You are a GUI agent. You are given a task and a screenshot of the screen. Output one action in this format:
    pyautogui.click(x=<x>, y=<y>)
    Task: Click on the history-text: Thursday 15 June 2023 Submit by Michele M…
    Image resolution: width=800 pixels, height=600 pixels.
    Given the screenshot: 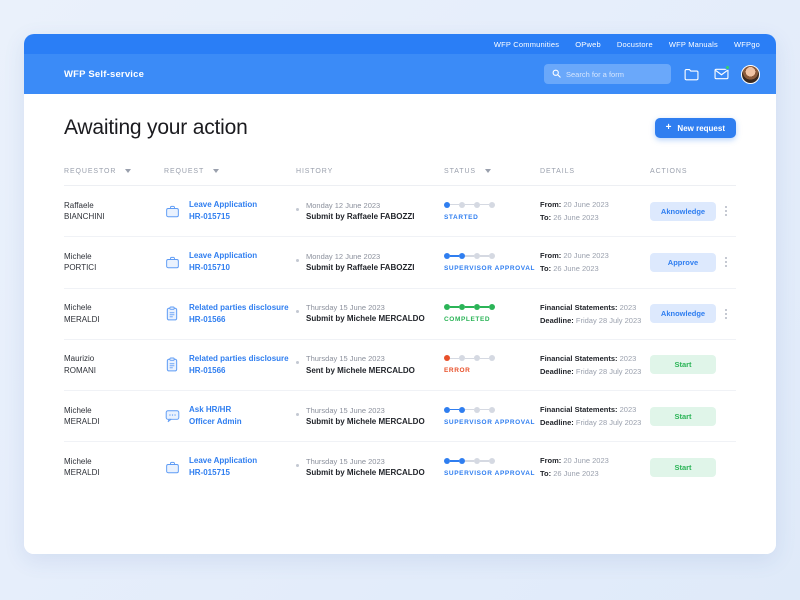 What is the action you would take?
    pyautogui.click(x=365, y=416)
    